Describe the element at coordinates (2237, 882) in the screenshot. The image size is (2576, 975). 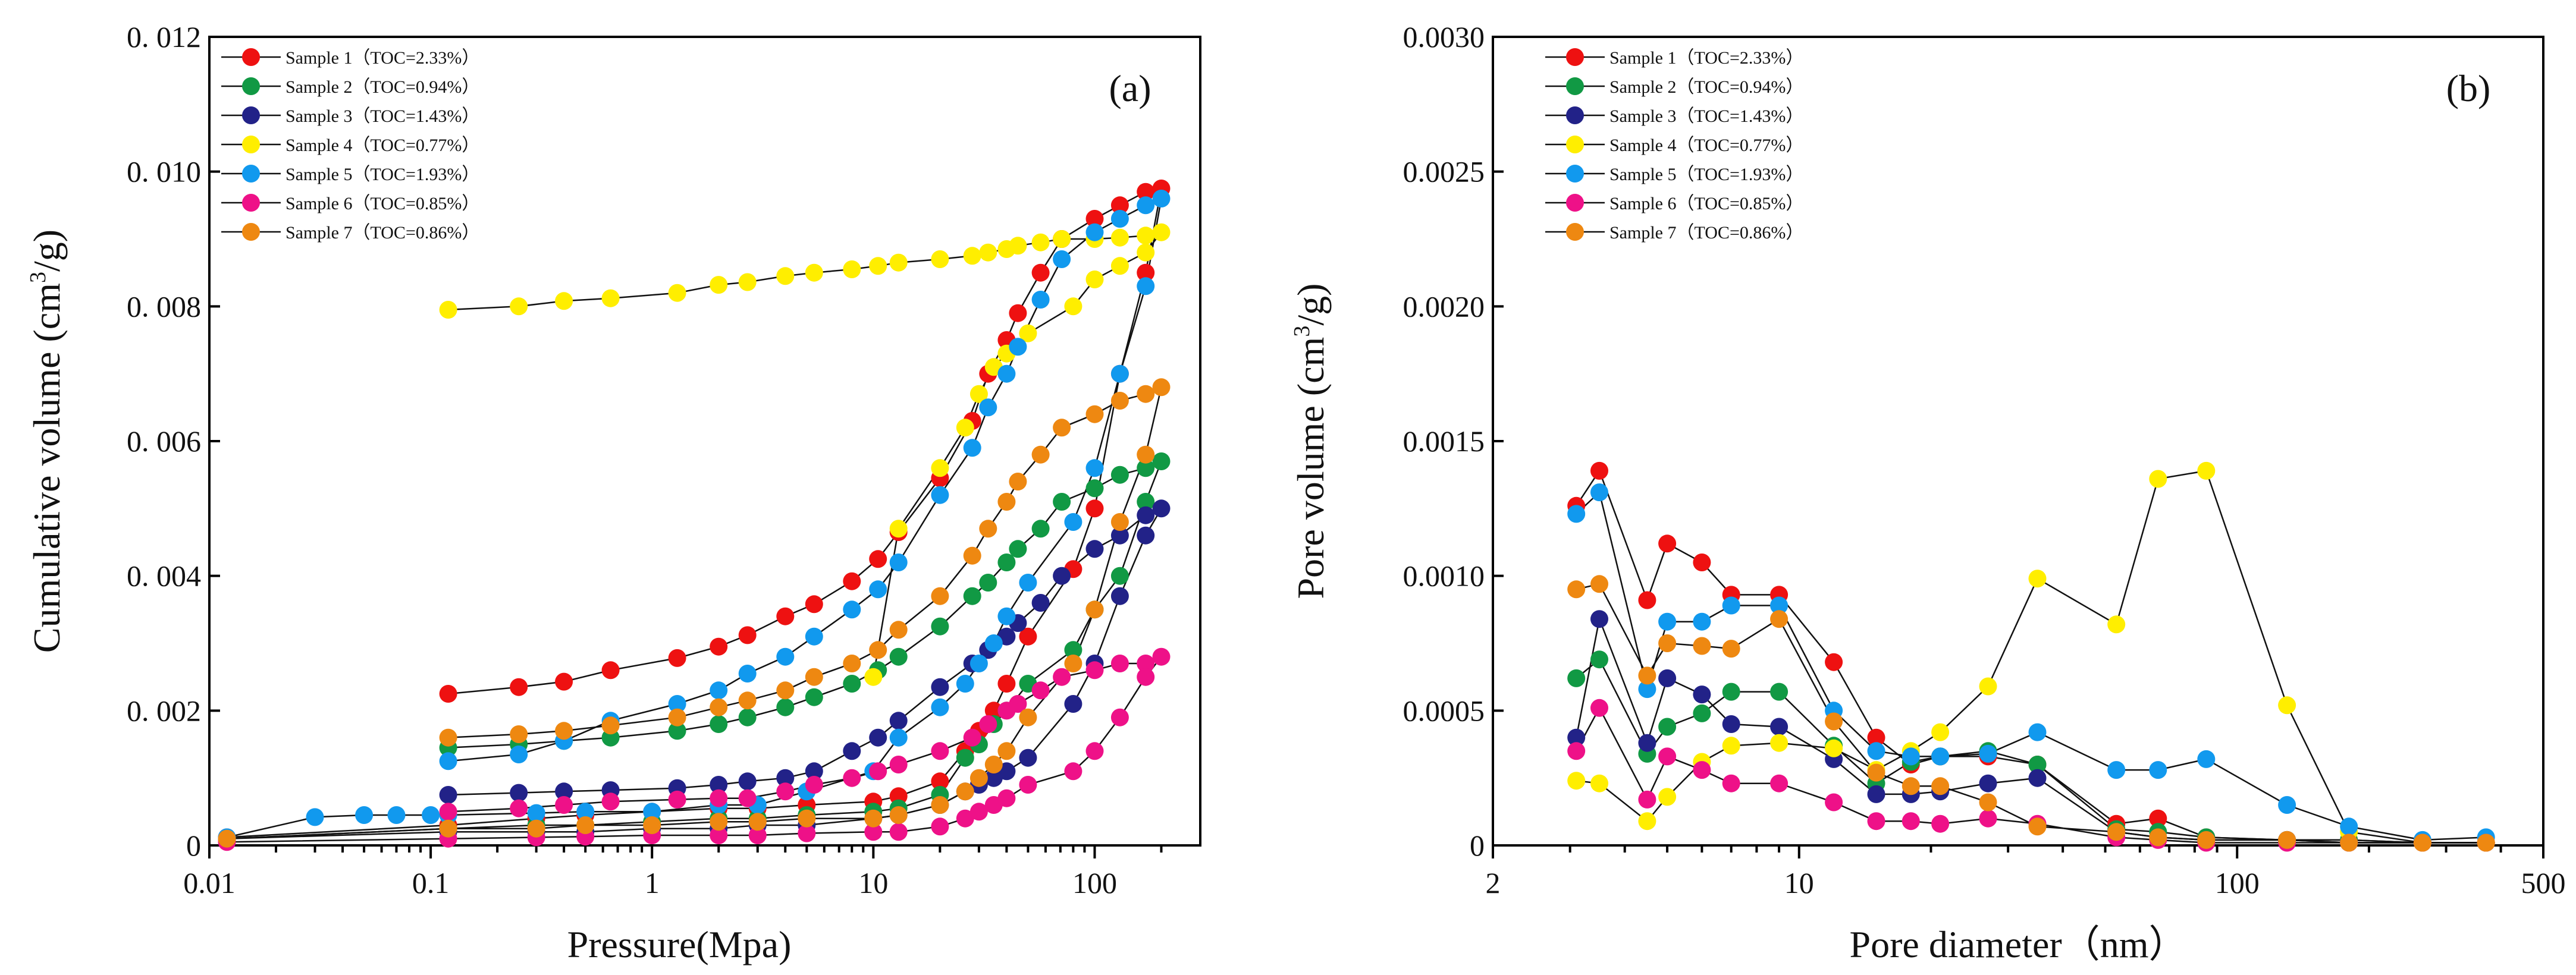
I see `x-tick-label-b: 100` at that location.